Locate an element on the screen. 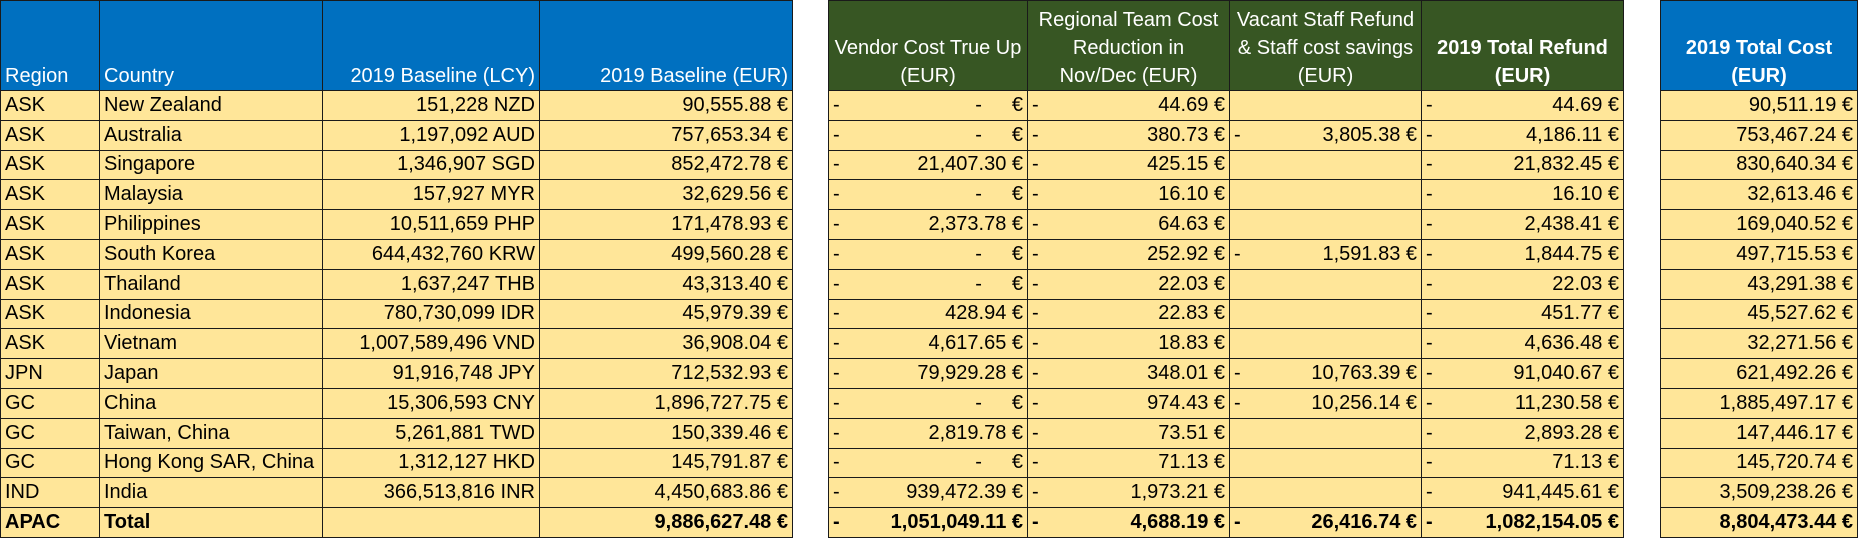 This screenshot has height=542, width=1859. regional-team-cost-cell: - 974.43 € is located at coordinates (1128, 403).